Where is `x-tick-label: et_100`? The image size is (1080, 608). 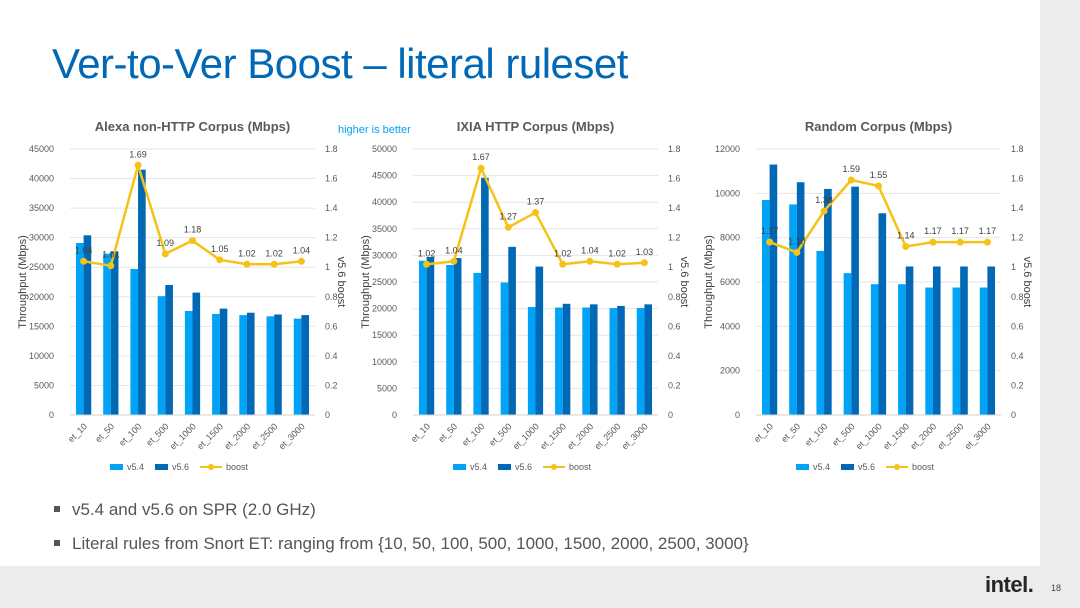 x-tick-label: et_100 is located at coordinates (130, 434).